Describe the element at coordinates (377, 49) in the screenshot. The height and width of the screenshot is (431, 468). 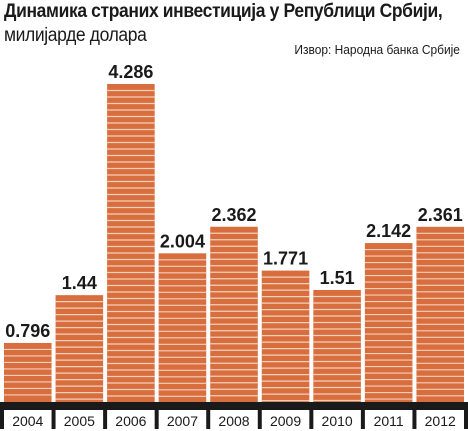
I see `source-note: Извор: Народна банка Србије` at that location.